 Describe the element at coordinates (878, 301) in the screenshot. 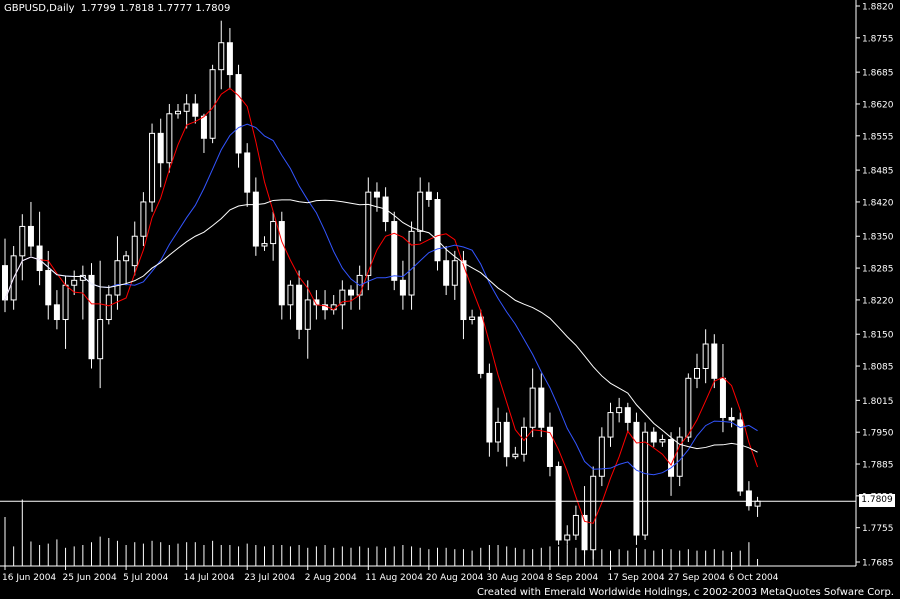

I see `price-tick-label: 1.8220` at that location.